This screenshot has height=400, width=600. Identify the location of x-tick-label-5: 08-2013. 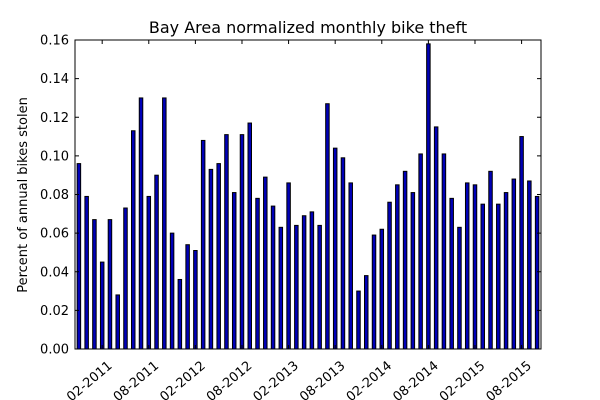
(322, 379).